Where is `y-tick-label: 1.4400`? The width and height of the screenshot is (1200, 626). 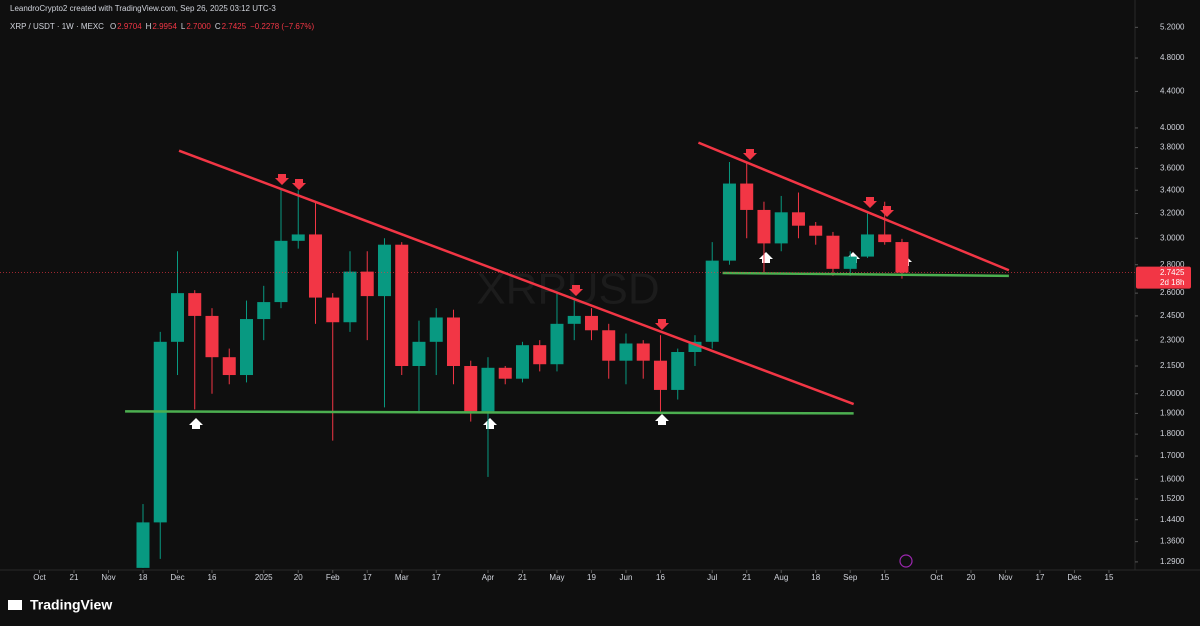
y-tick-label: 1.4400 is located at coordinates (1172, 519).